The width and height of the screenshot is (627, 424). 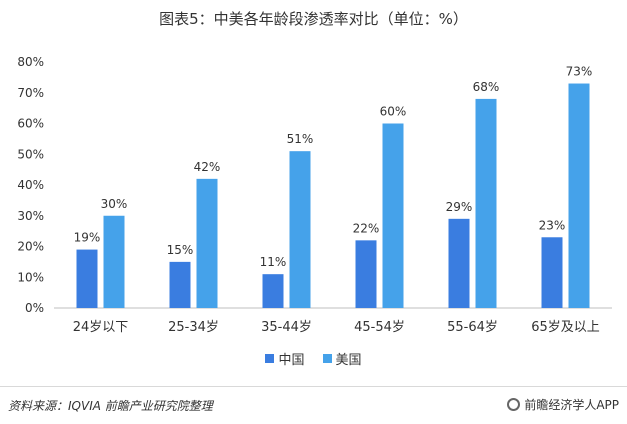 I want to click on y-tick-label: 40%, so click(x=30, y=185).